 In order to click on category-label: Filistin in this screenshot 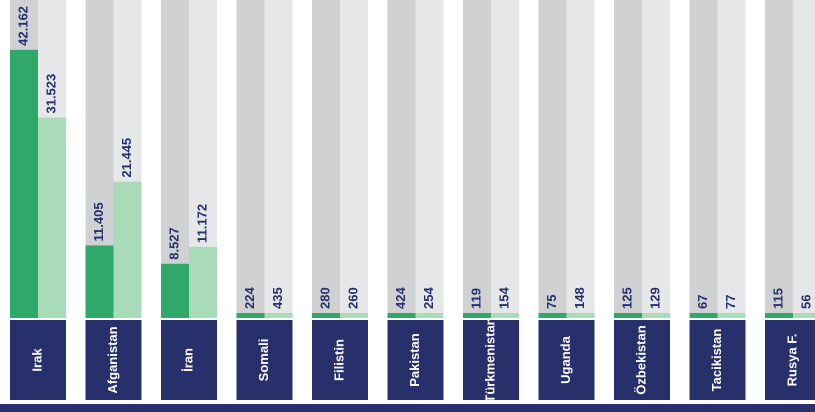, I will do `click(338, 360)`.